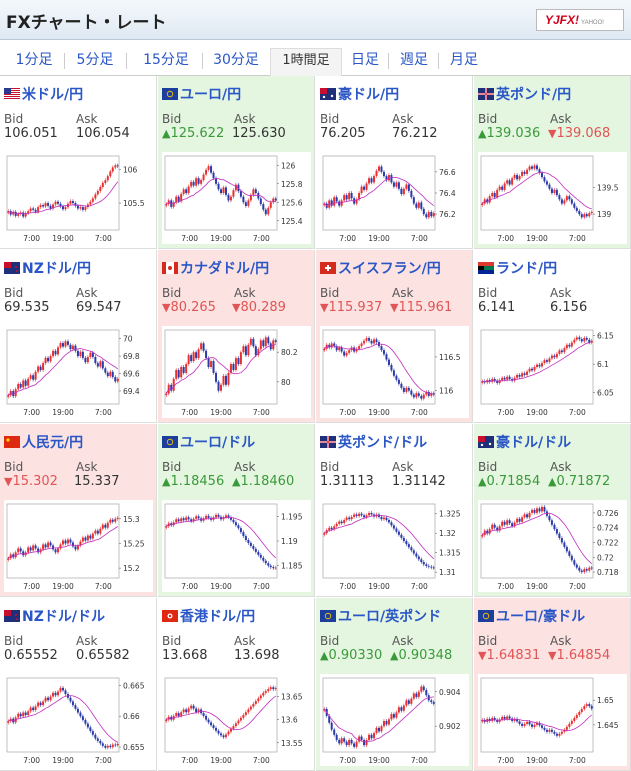 This screenshot has width=631, height=771. Describe the element at coordinates (380, 616) in the screenshot. I see `pair-link: ユーロ/英ポンド` at that location.